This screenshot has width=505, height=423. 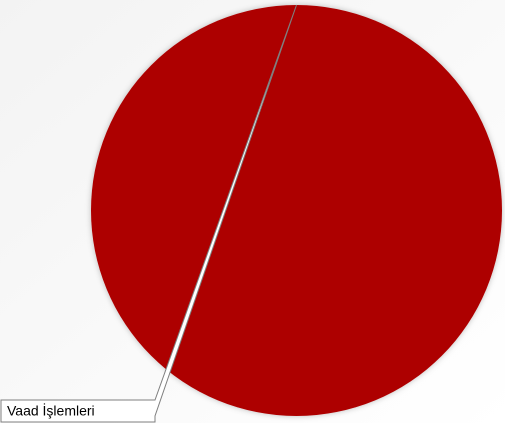 I want to click on slice-label: Vaad İşlemleri, so click(x=51, y=410).